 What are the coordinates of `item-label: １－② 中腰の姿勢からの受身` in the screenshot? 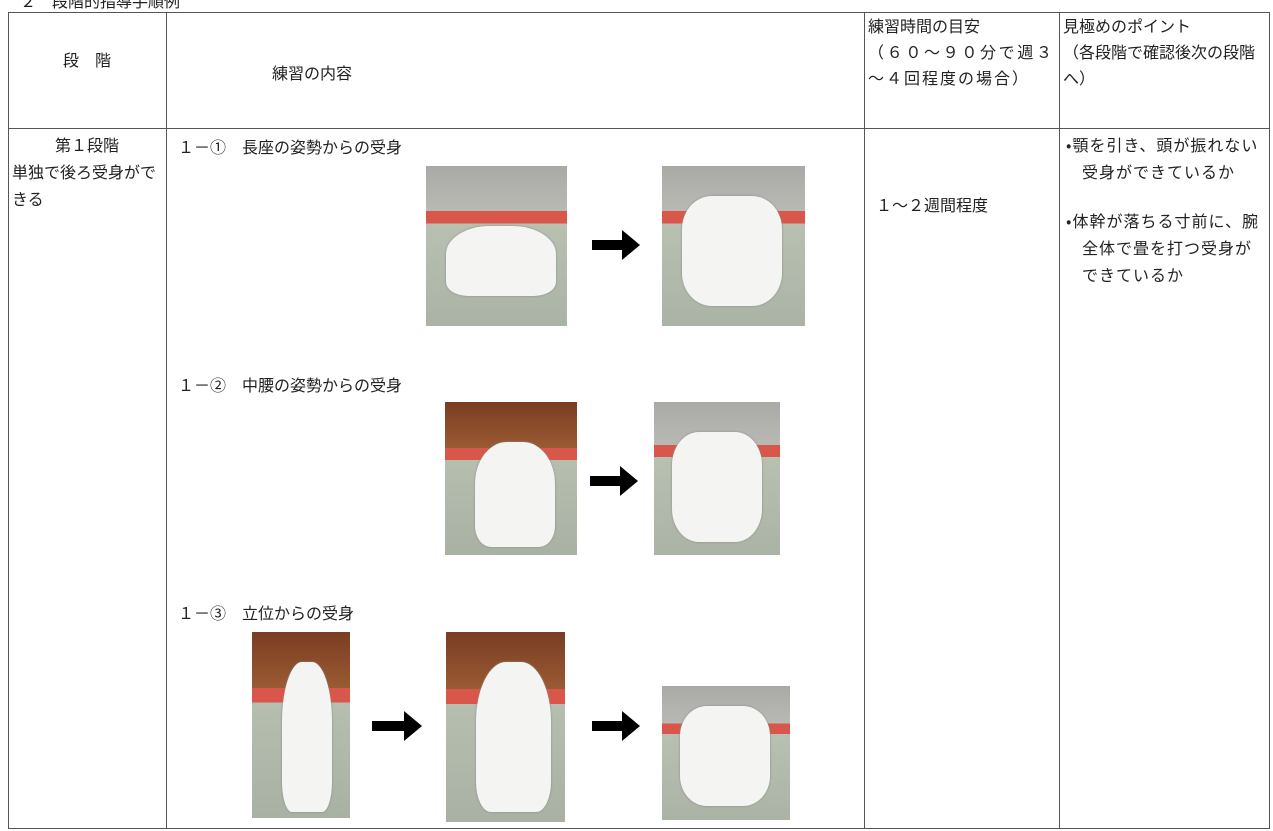 It's located at (290, 385).